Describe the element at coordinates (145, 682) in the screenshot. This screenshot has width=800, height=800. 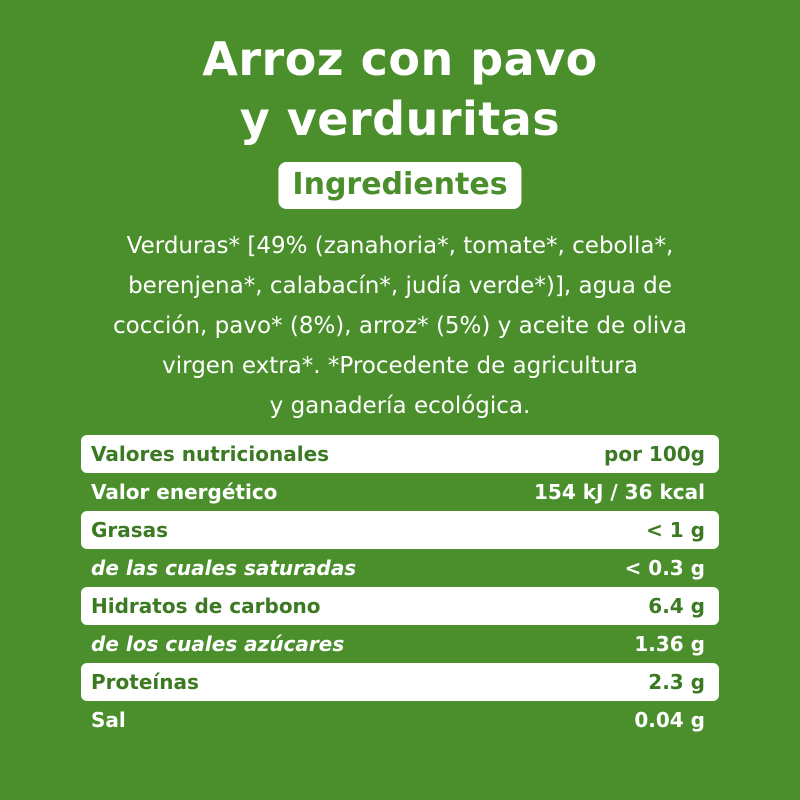
I see `nutrition-label: Proteínas` at that location.